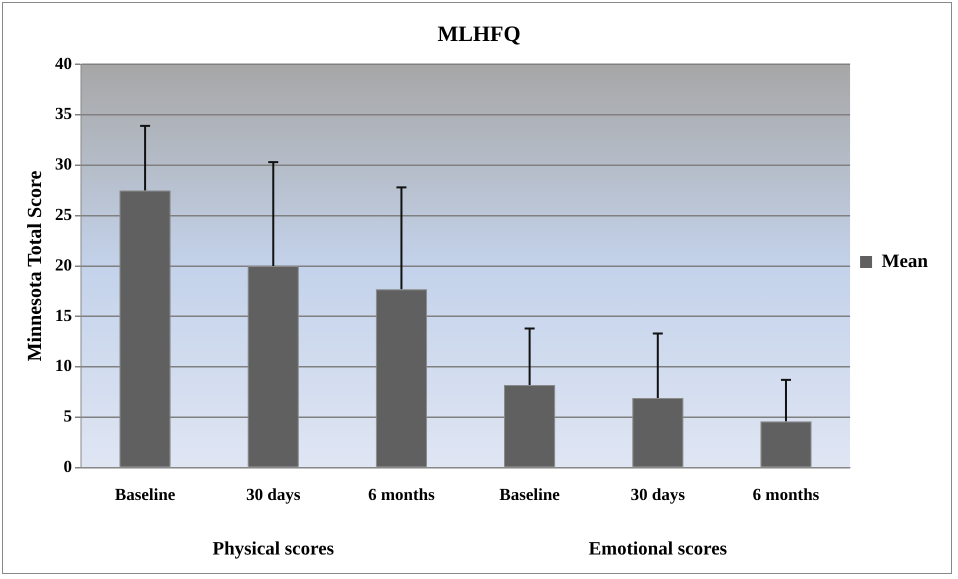 The height and width of the screenshot is (579, 958). What do you see at coordinates (63, 214) in the screenshot?
I see `y-tick-label: 25` at bounding box center [63, 214].